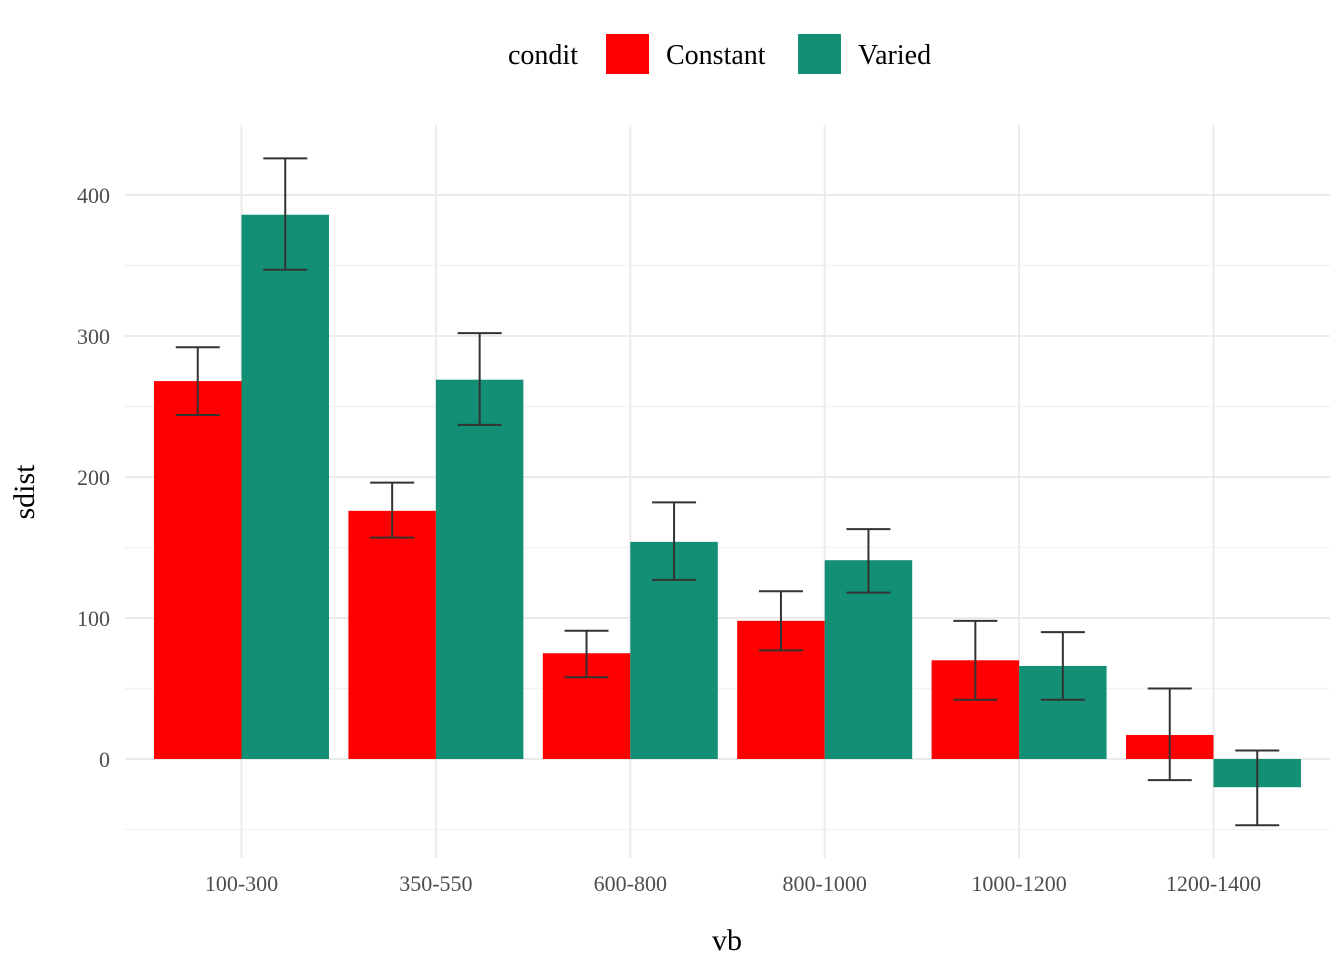  I want to click on x-tick-label: 1000-1200, so click(1018, 883).